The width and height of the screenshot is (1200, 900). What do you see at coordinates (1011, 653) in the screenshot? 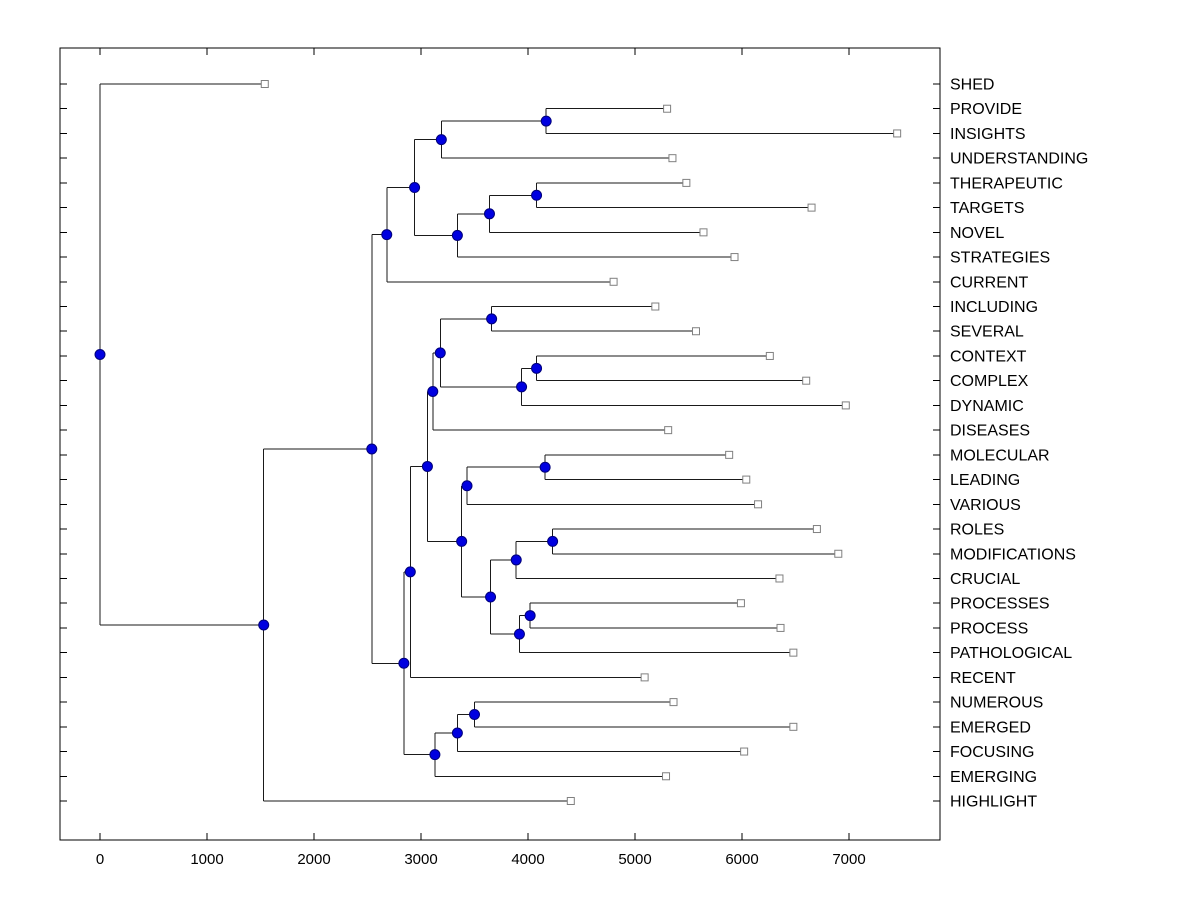
I see `leaf-label: PATHOLOGICAL` at bounding box center [1011, 653].